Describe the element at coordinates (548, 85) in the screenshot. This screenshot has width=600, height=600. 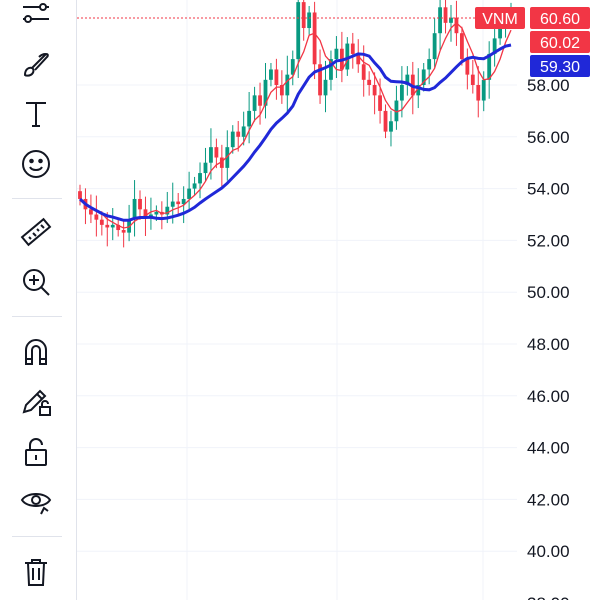
I see `price-axis-tick-label: 58.00` at that location.